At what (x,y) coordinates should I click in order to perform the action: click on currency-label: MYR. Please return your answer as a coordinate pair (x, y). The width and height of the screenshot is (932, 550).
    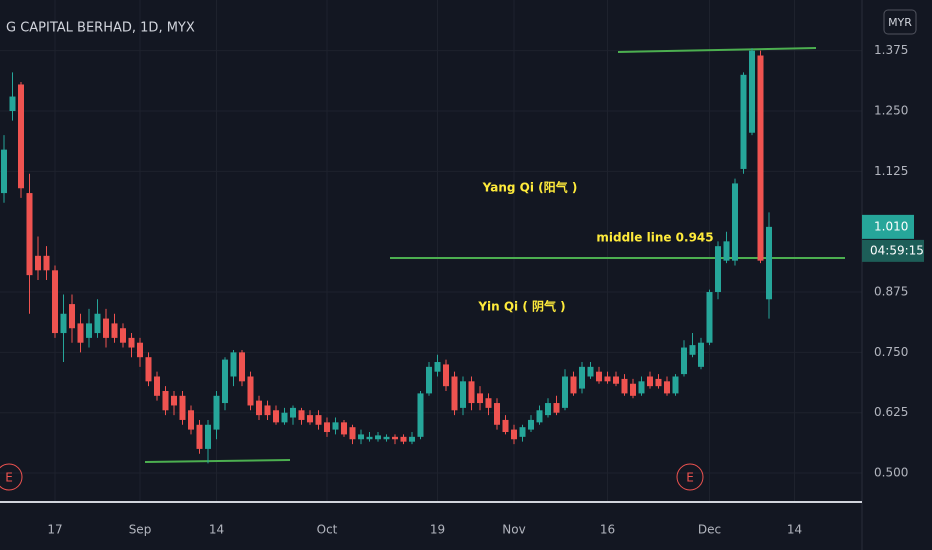
    Looking at the image, I should click on (900, 22).